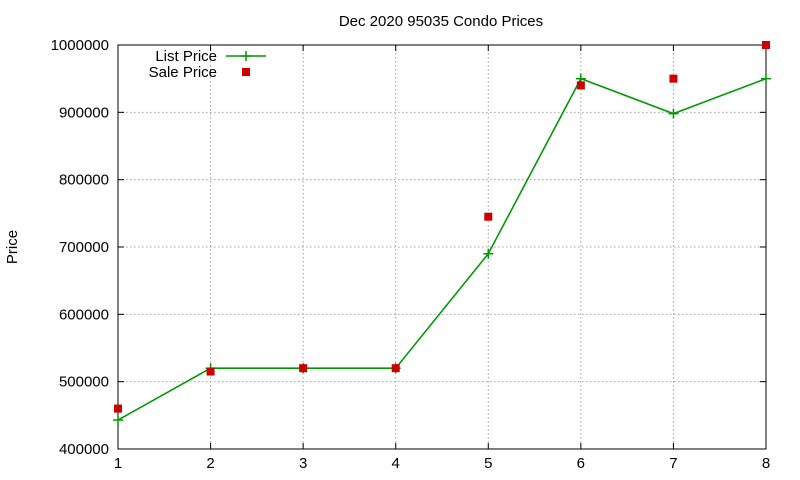 The image size is (800, 480). I want to click on x-tick-label: 3, so click(303, 463).